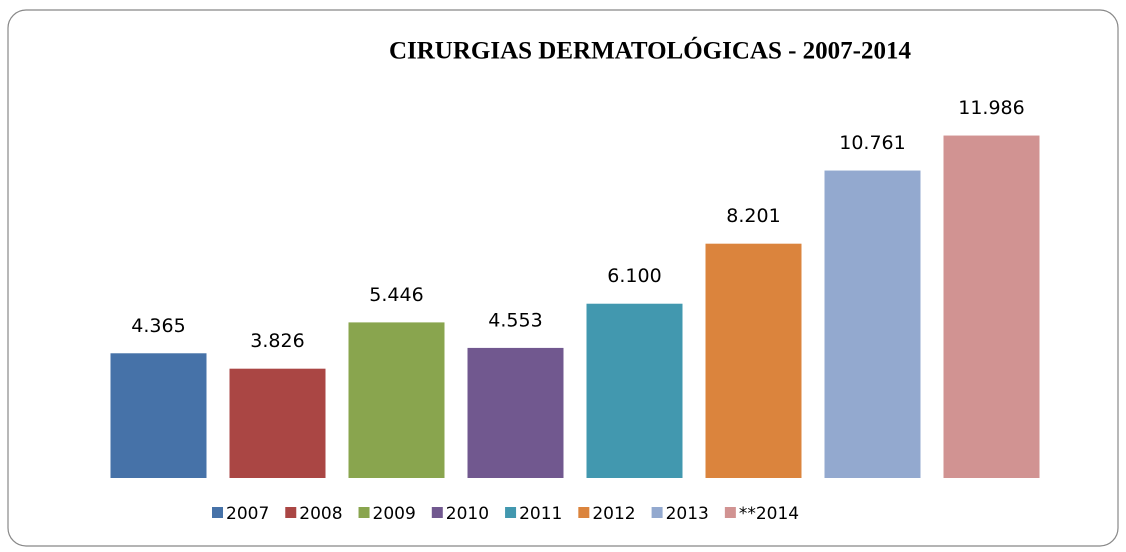  Describe the element at coordinates (158, 326) in the screenshot. I see `data-label: 4.365` at that location.